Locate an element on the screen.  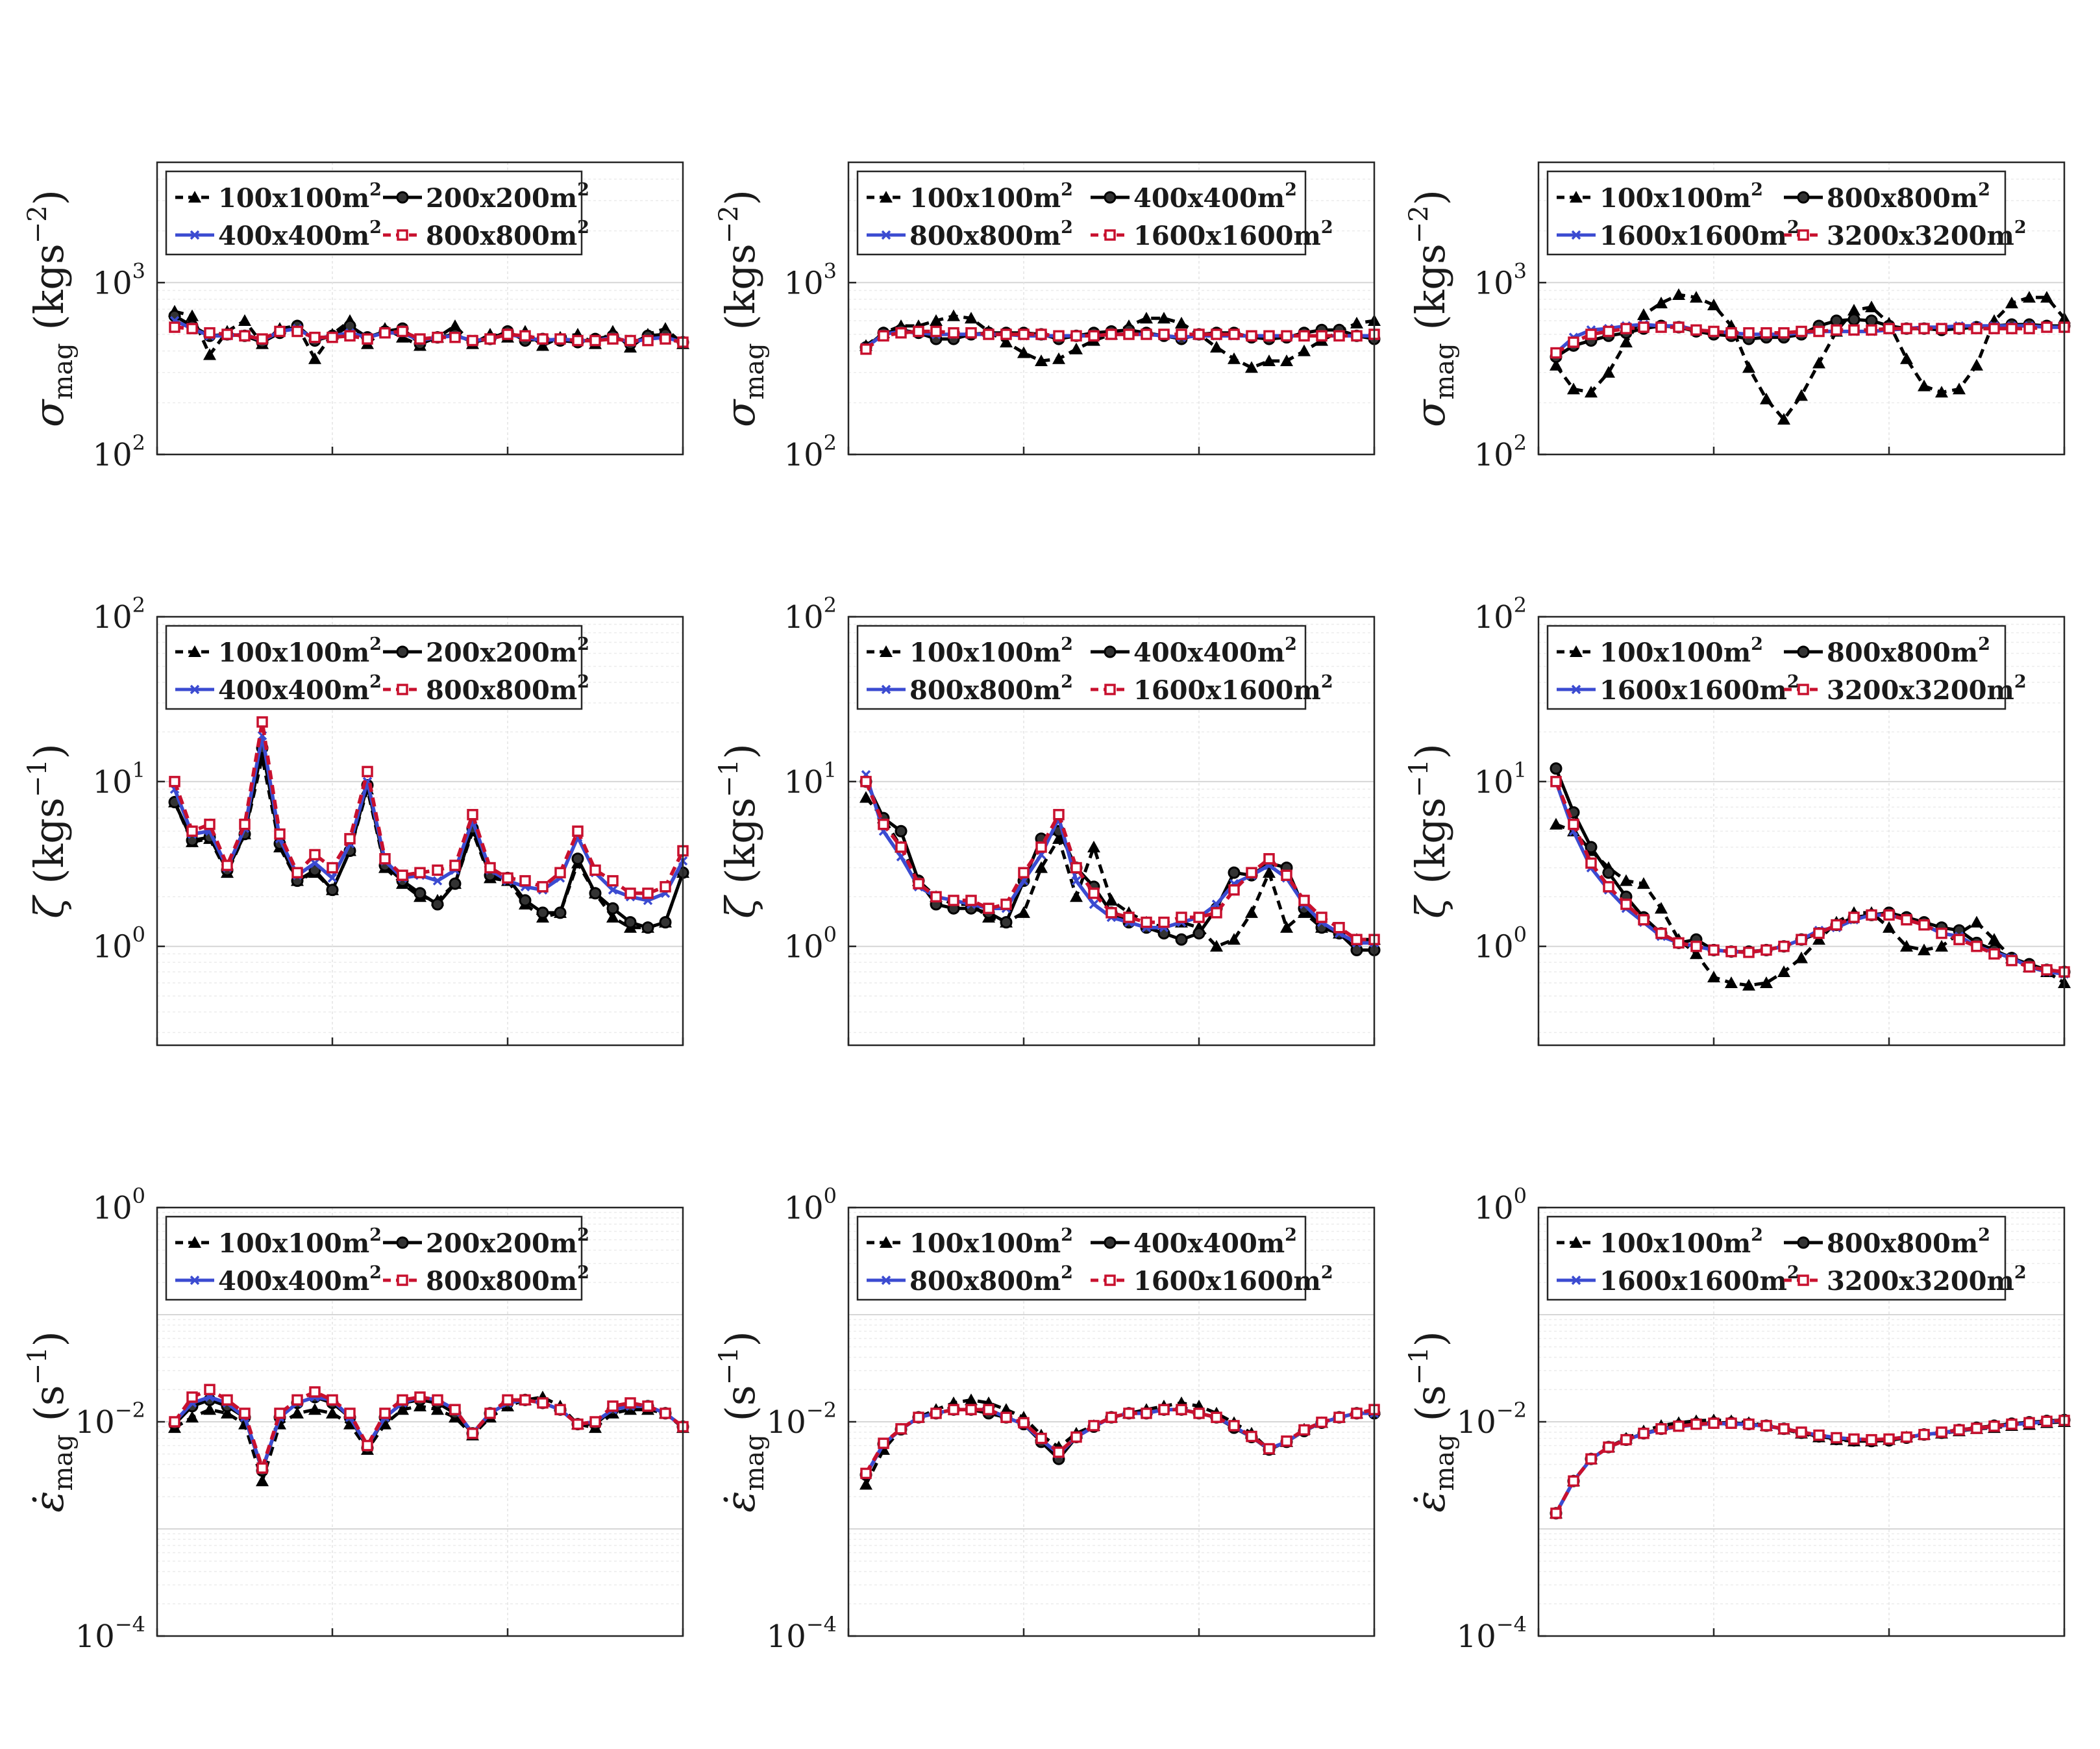
legend-item-3: 1600x1600m2 is located at coordinates (1678, 234).